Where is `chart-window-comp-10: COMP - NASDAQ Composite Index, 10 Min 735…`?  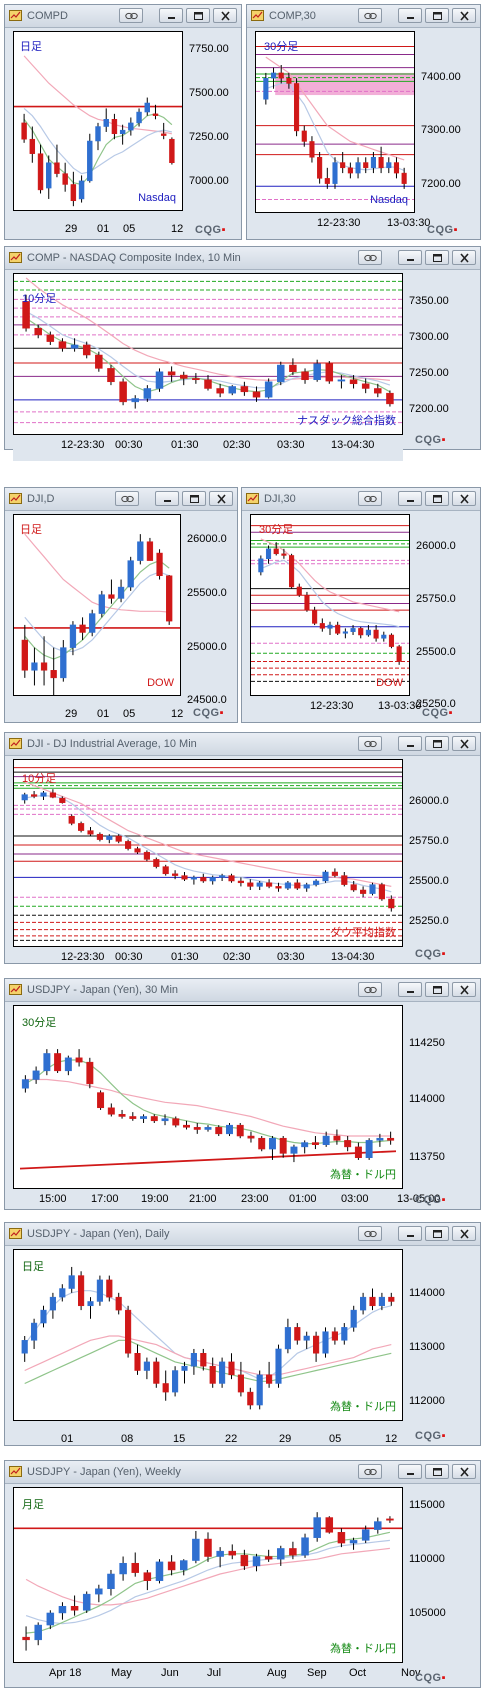 chart-window-comp-10: COMP - NASDAQ Composite Index, 10 Min 735… is located at coordinates (242, 353).